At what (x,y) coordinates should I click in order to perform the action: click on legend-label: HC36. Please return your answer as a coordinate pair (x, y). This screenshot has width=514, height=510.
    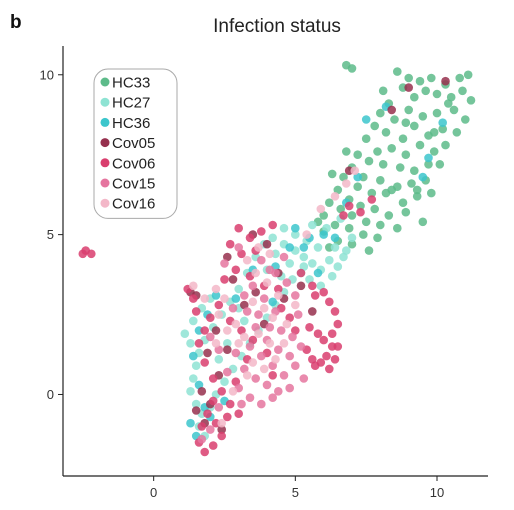
    Looking at the image, I should click on (131, 123).